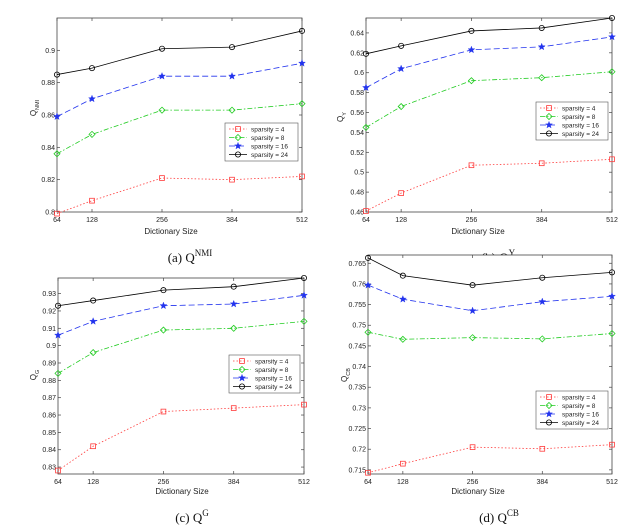  What do you see at coordinates (513, 513) in the screenshot?
I see `panel-d-caption-sup: CB` at bounding box center [513, 513].